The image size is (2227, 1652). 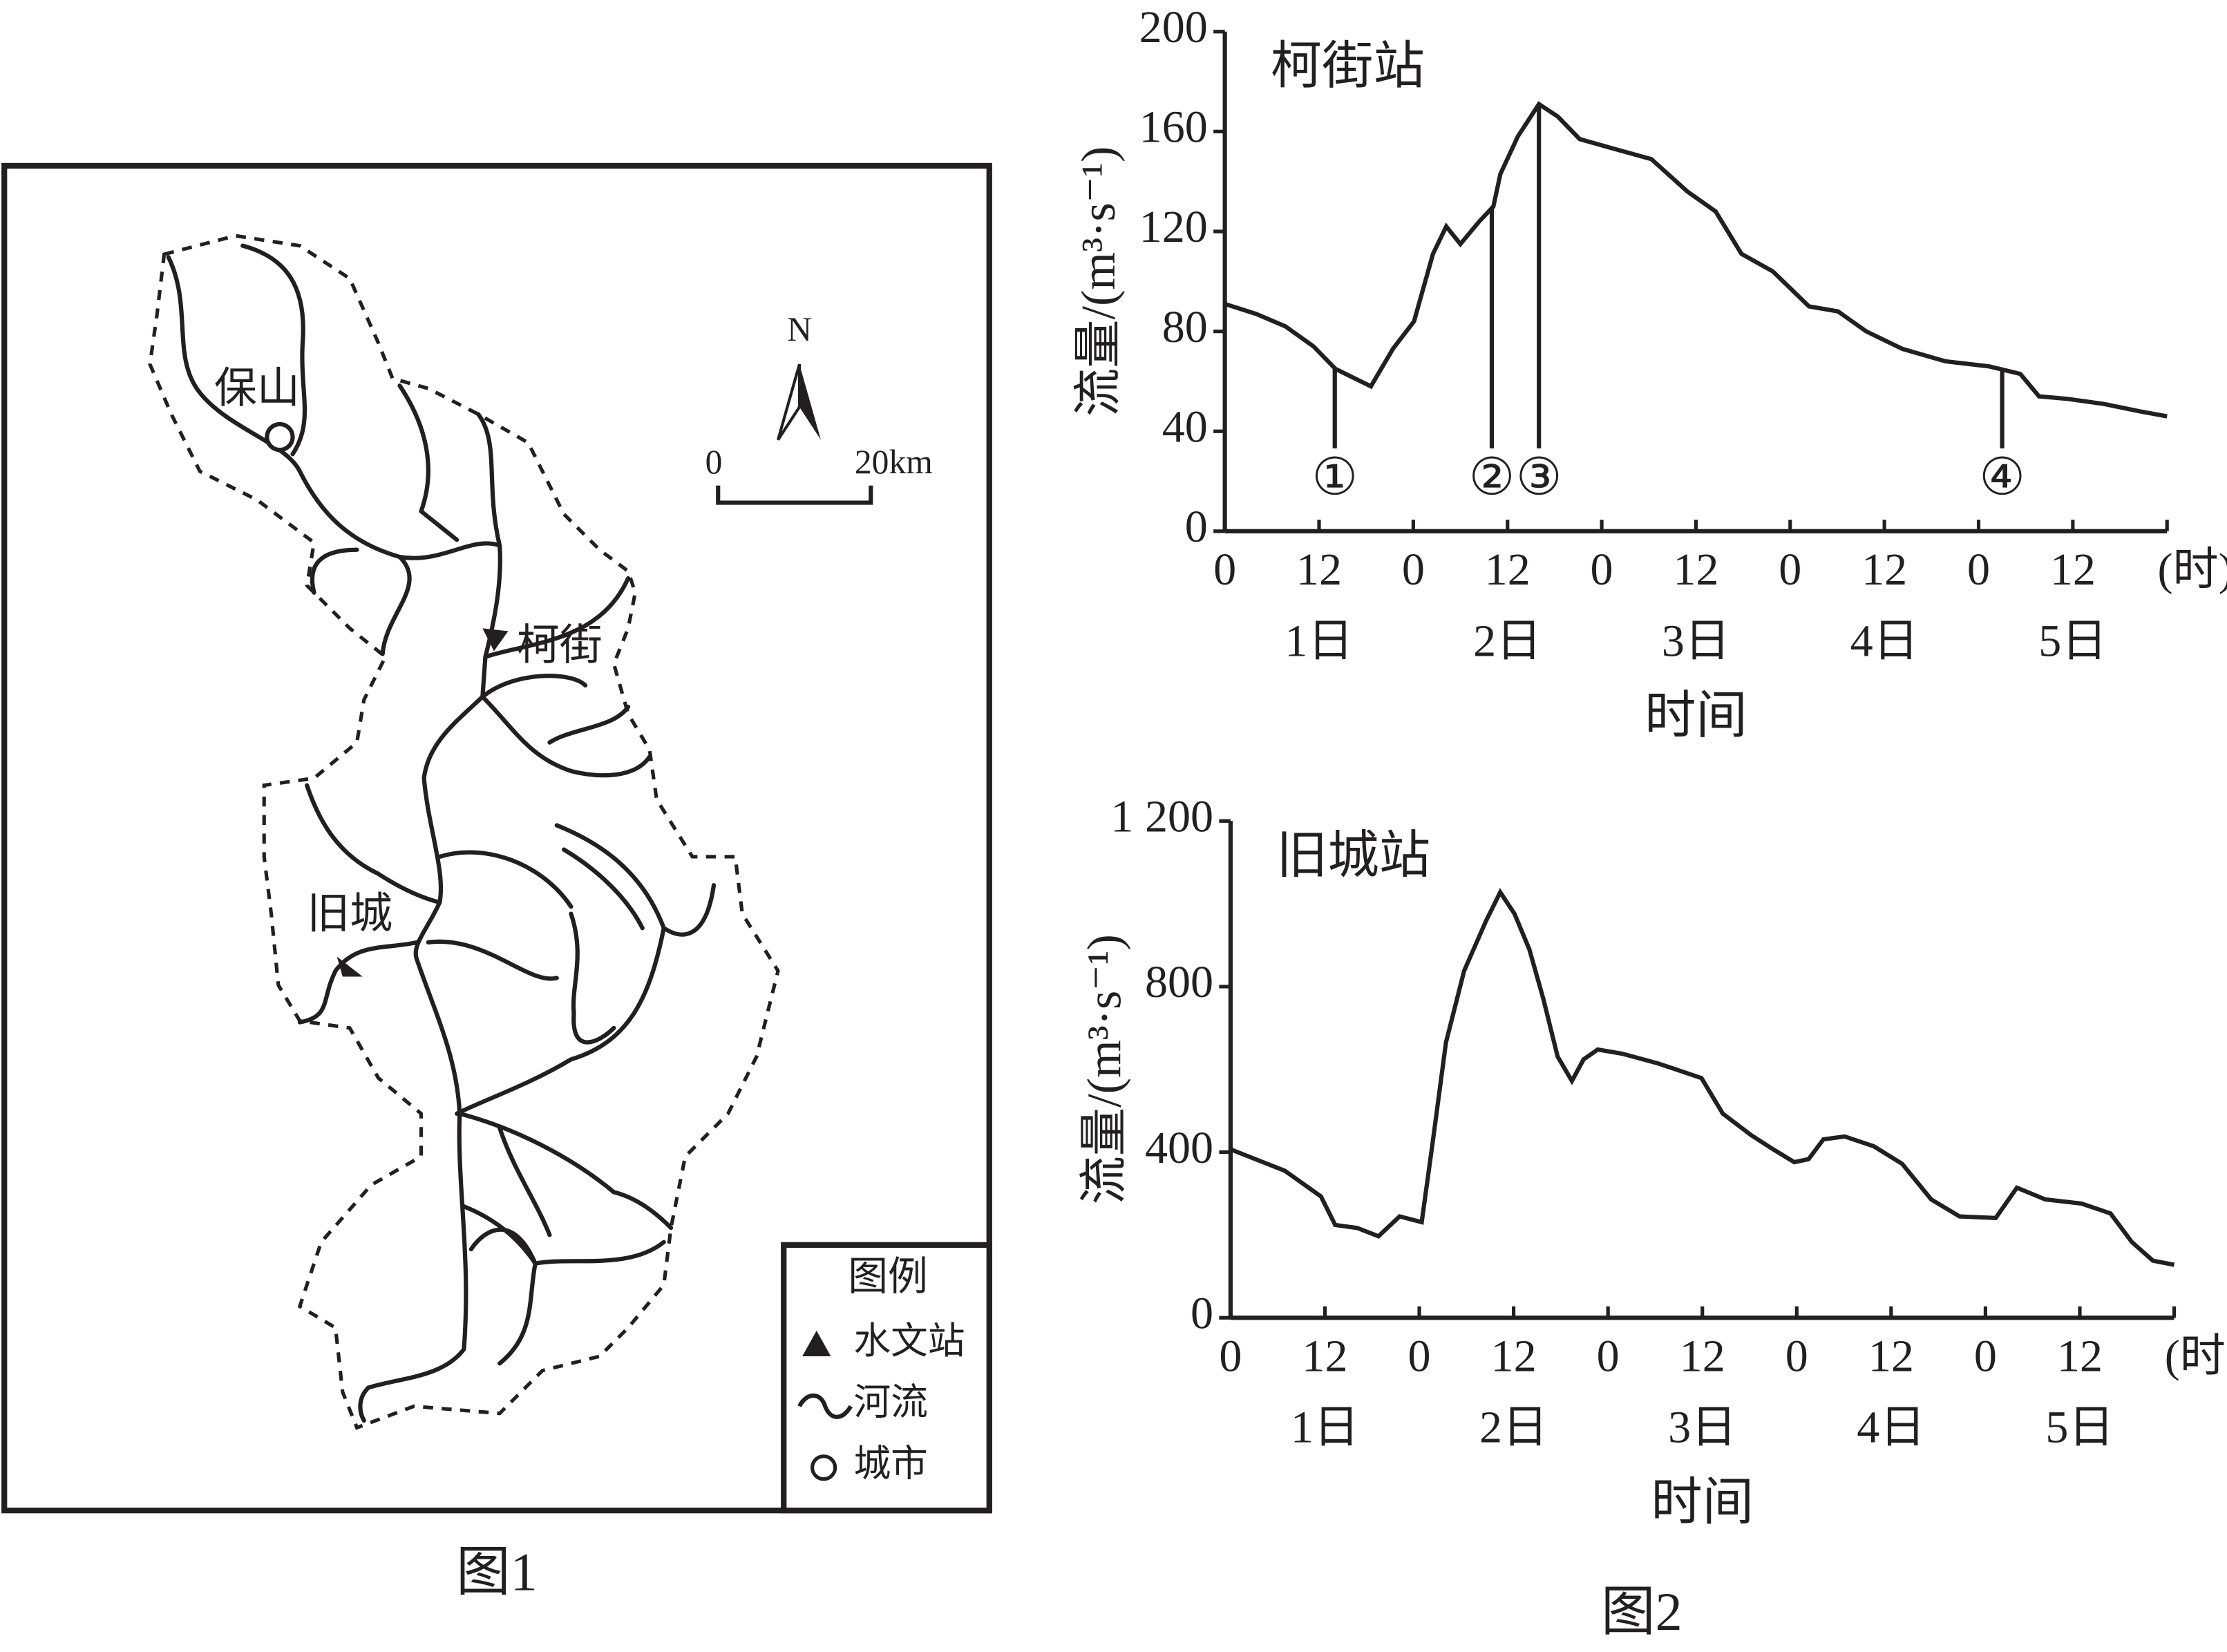 What do you see at coordinates (1492, 478) in the screenshot?
I see `marker-label: ②` at bounding box center [1492, 478].